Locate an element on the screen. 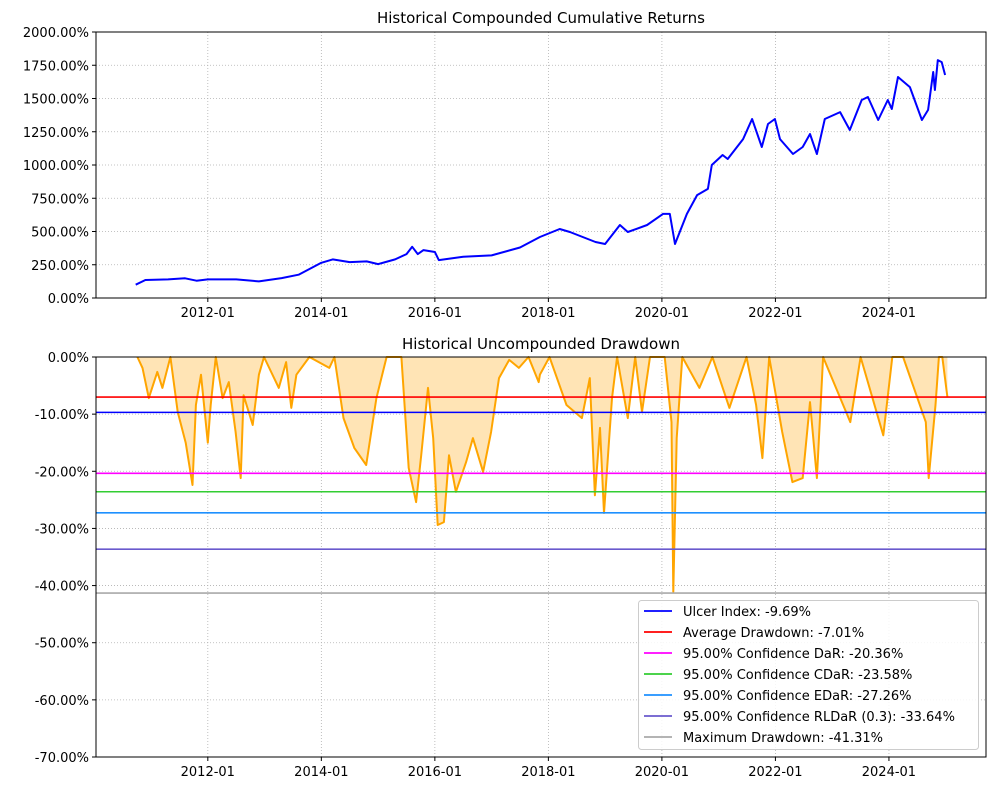 This screenshot has height=787, width=1006. legend-box is located at coordinates (808, 675).